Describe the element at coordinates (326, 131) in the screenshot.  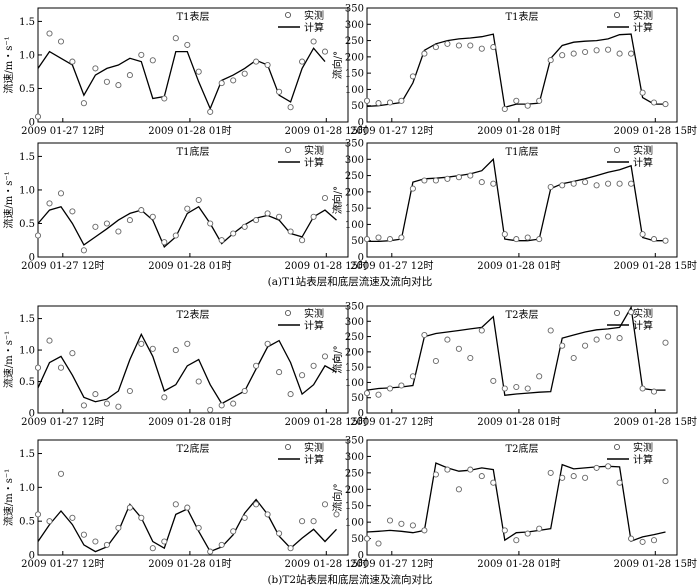
I see `x-tick-label: 2009 01-28 15时` at that location.